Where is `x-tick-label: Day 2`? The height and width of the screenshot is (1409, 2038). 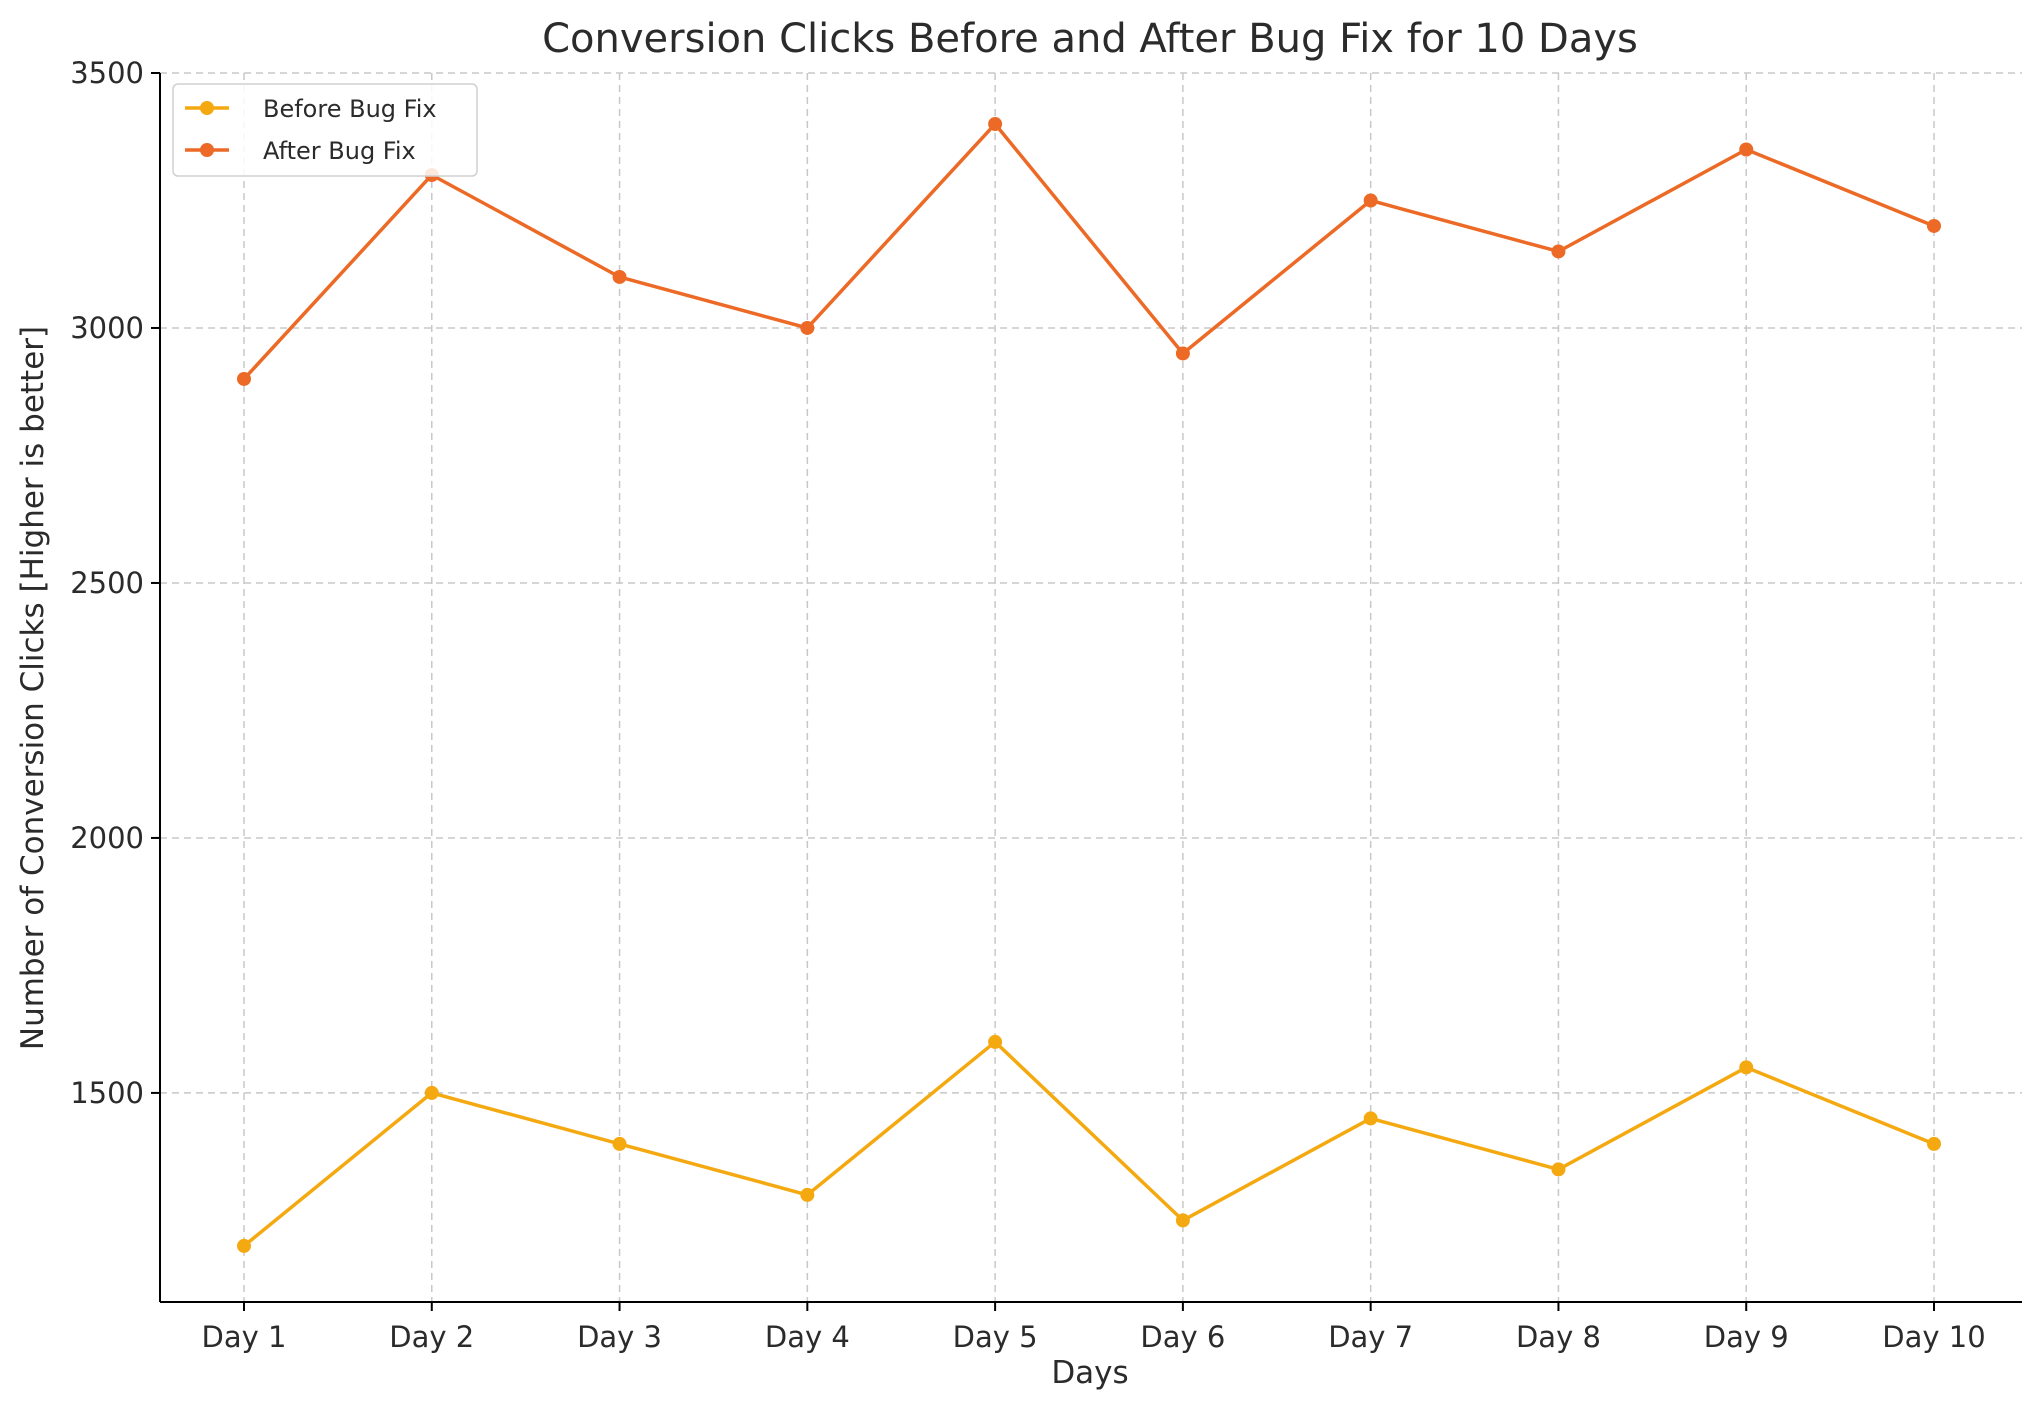 x-tick-label: Day 2 is located at coordinates (431, 1337).